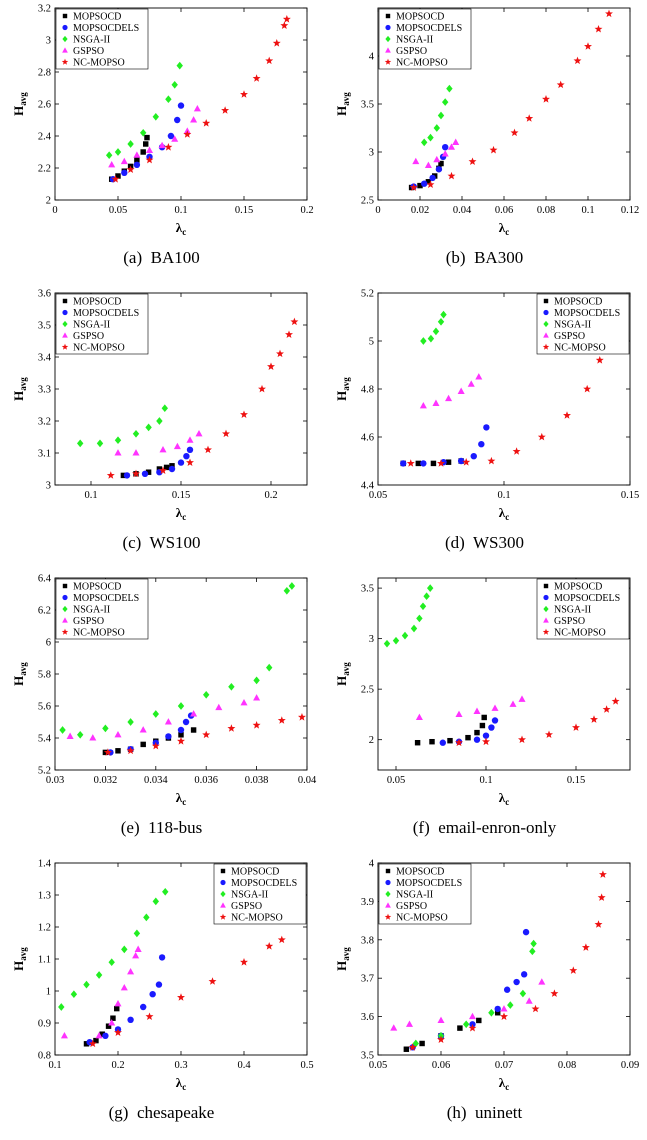  I want to click on x-tick-label: 0.12, so click(630, 210).